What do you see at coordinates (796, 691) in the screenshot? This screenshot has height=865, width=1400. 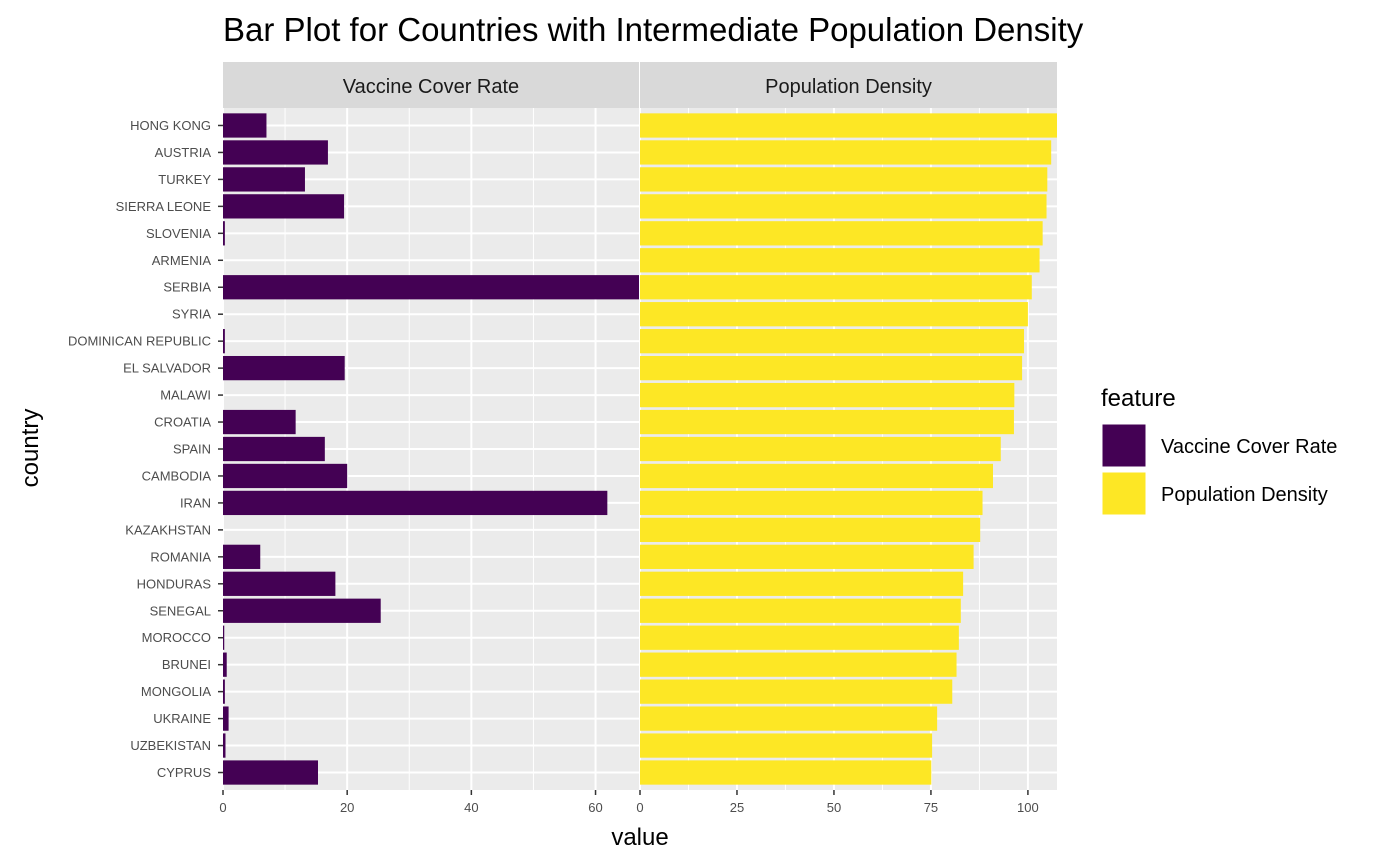 I see `bar-population-density-mongolia` at bounding box center [796, 691].